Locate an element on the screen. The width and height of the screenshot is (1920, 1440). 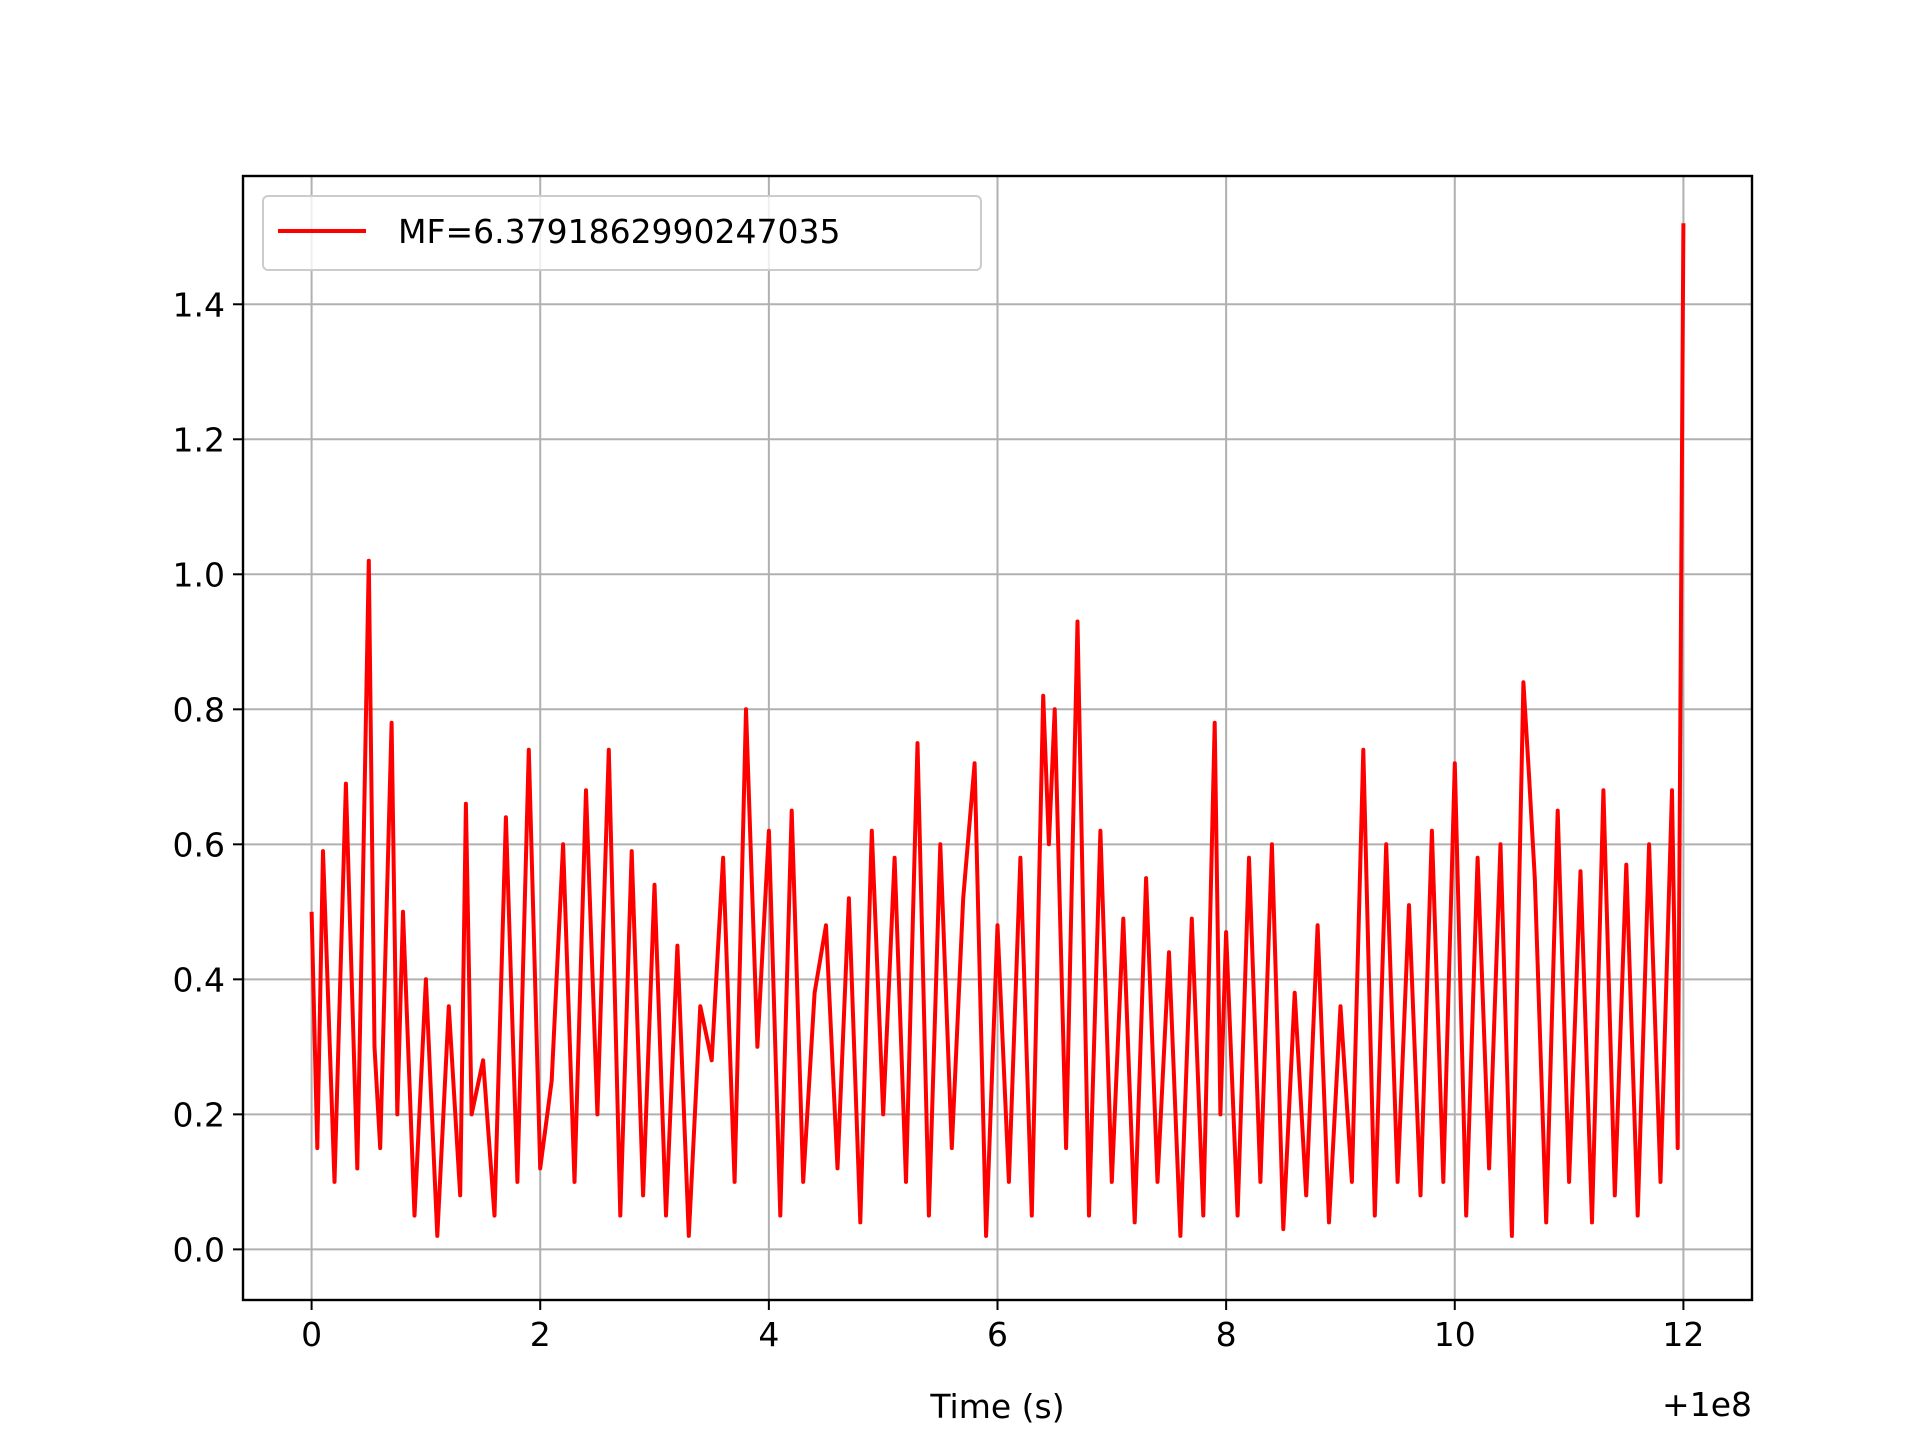
x-axis-ticks: 0 2 4 6 8 10 12 is located at coordinates (1002, 1327).